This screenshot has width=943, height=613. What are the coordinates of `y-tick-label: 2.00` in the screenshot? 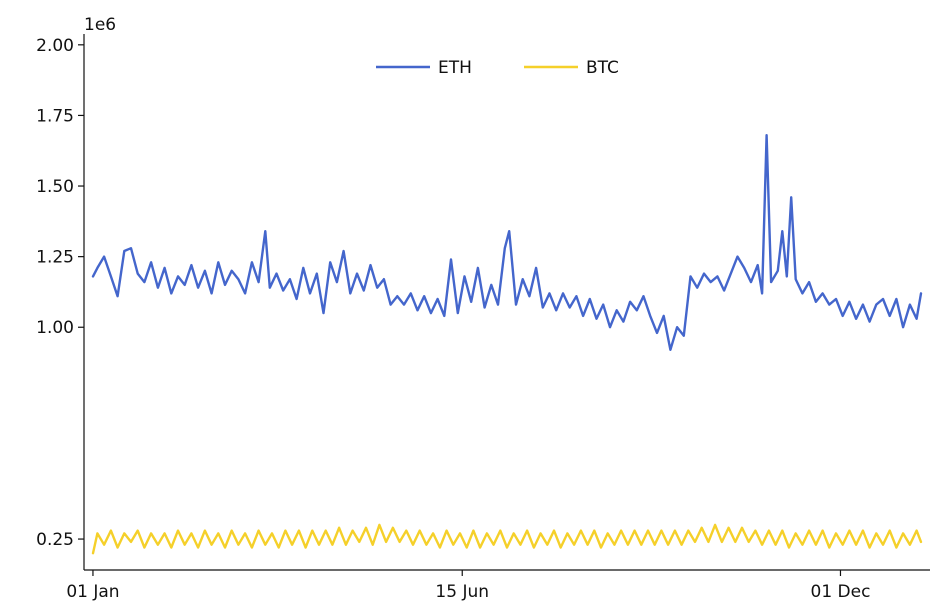 It's located at (55, 46).